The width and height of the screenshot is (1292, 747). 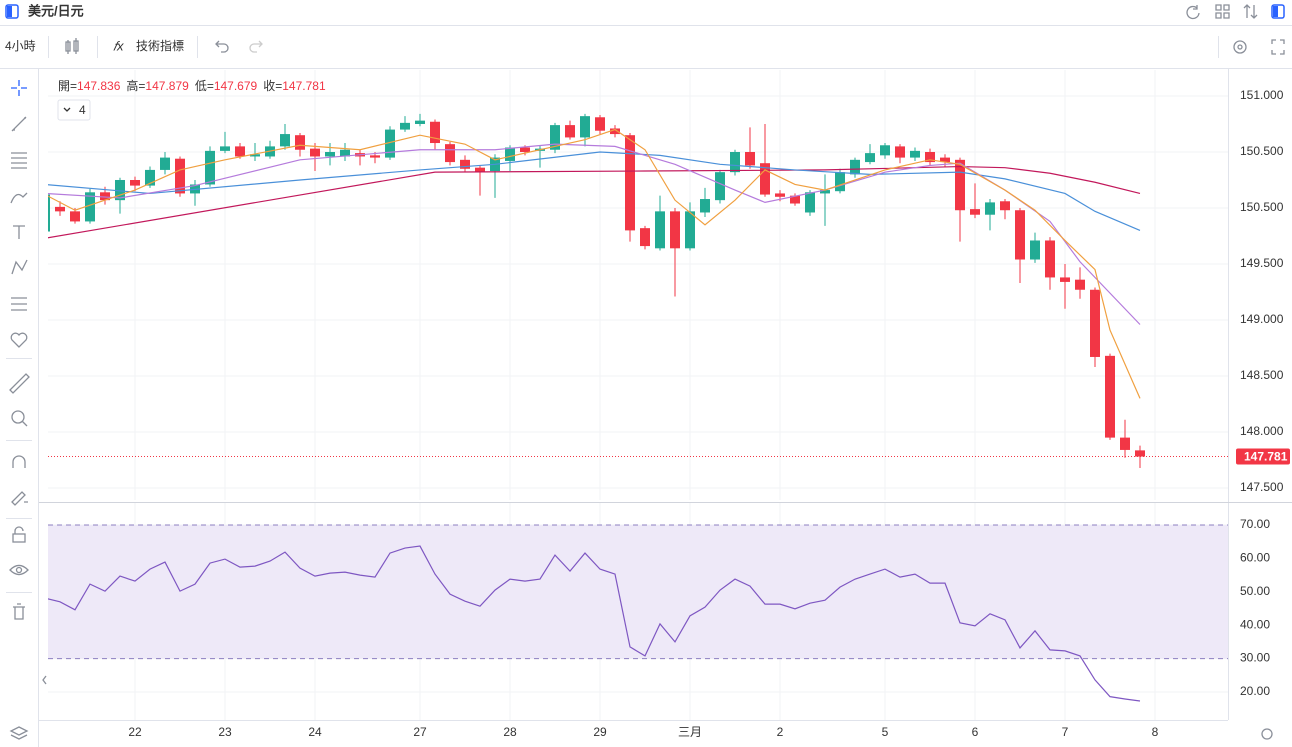 What do you see at coordinates (1250, 11) in the screenshot?
I see `compare-icon` at bounding box center [1250, 11].